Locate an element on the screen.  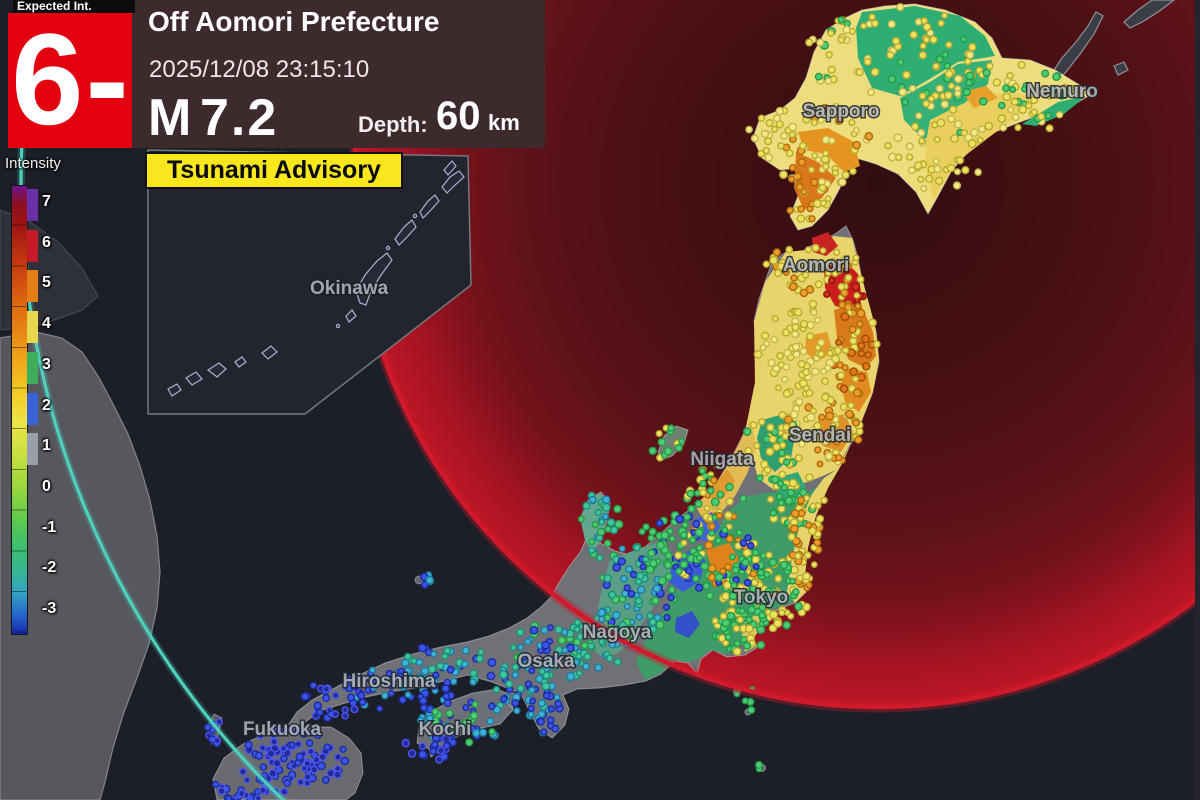
magnitude-value: 7.2 is located at coordinates (239, 118).